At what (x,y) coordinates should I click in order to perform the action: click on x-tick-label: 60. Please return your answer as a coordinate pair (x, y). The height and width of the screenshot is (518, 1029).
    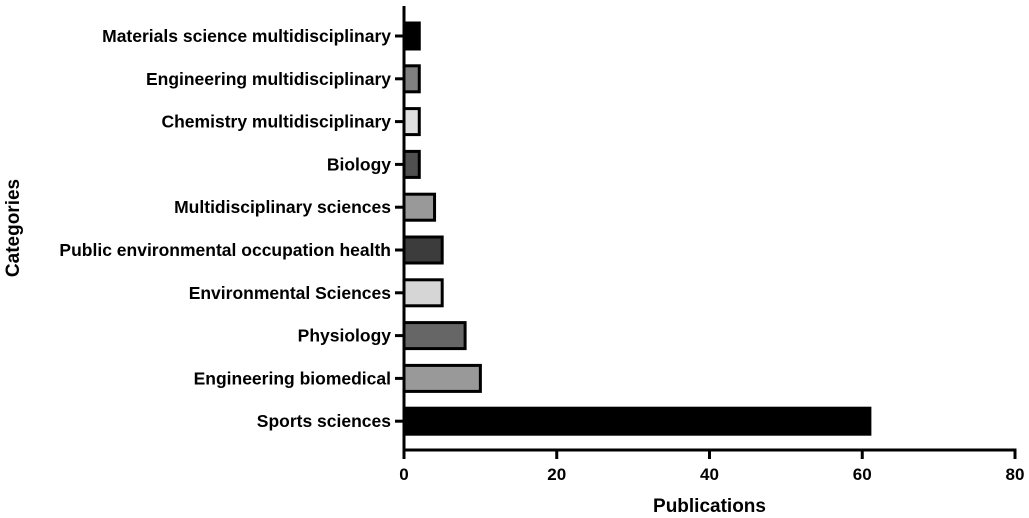
    Looking at the image, I should click on (862, 474).